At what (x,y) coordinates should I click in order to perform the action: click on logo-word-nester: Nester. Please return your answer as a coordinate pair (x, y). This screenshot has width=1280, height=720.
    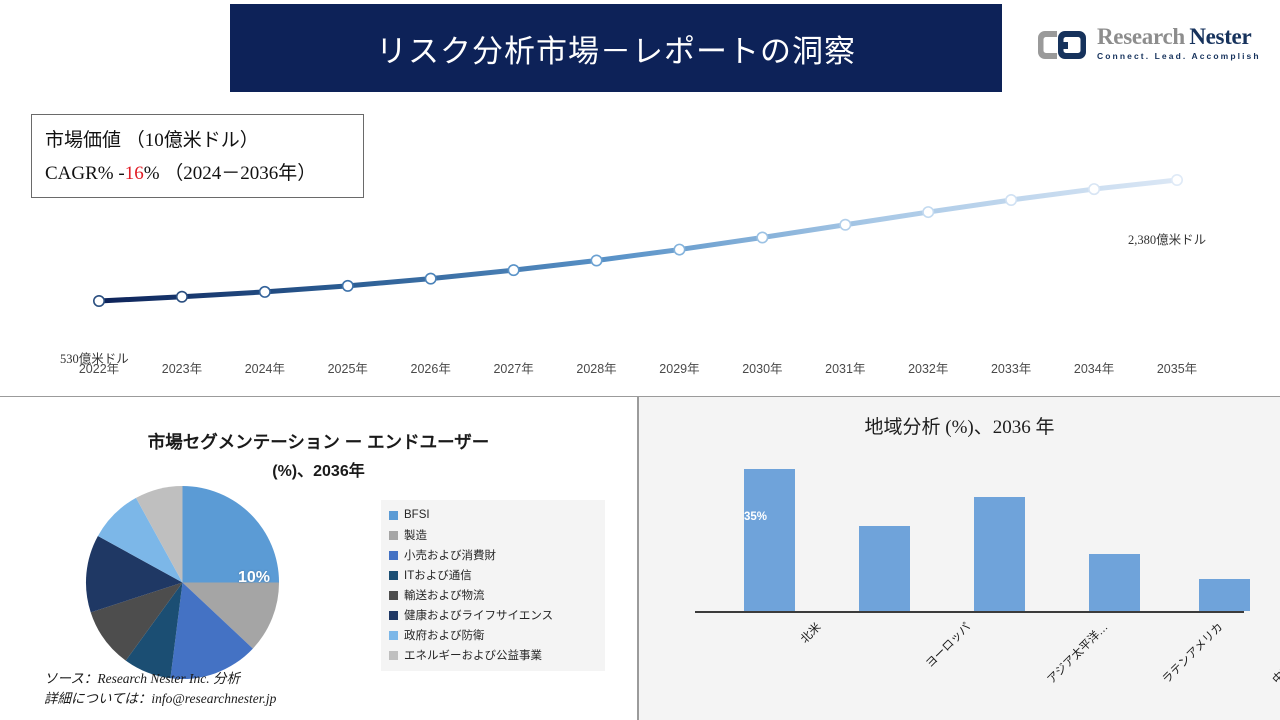
    Looking at the image, I should click on (1220, 36).